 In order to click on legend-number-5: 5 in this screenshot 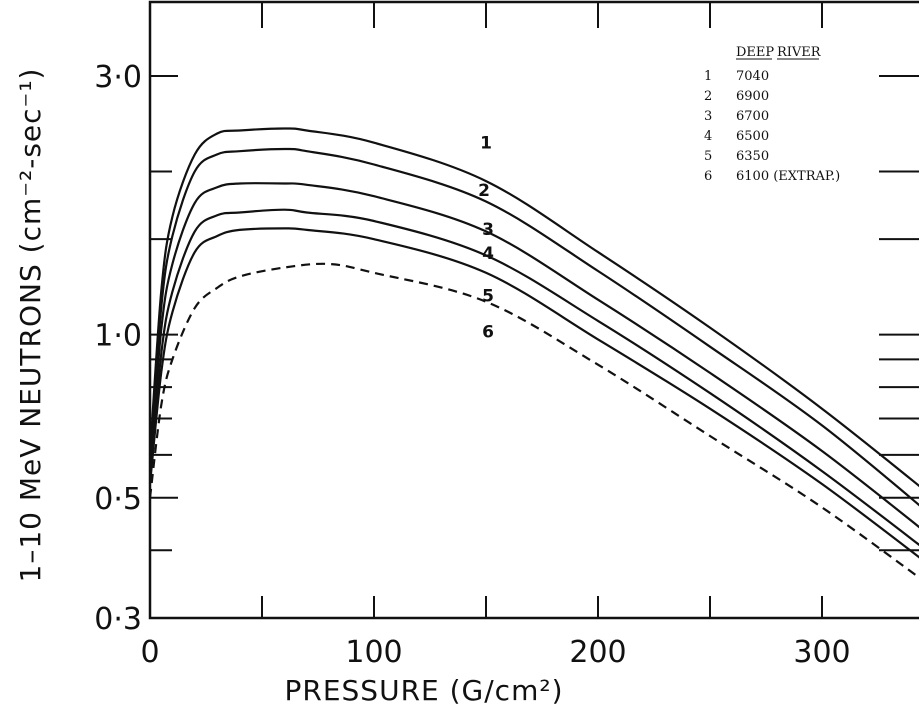, I will do `click(708, 156)`.